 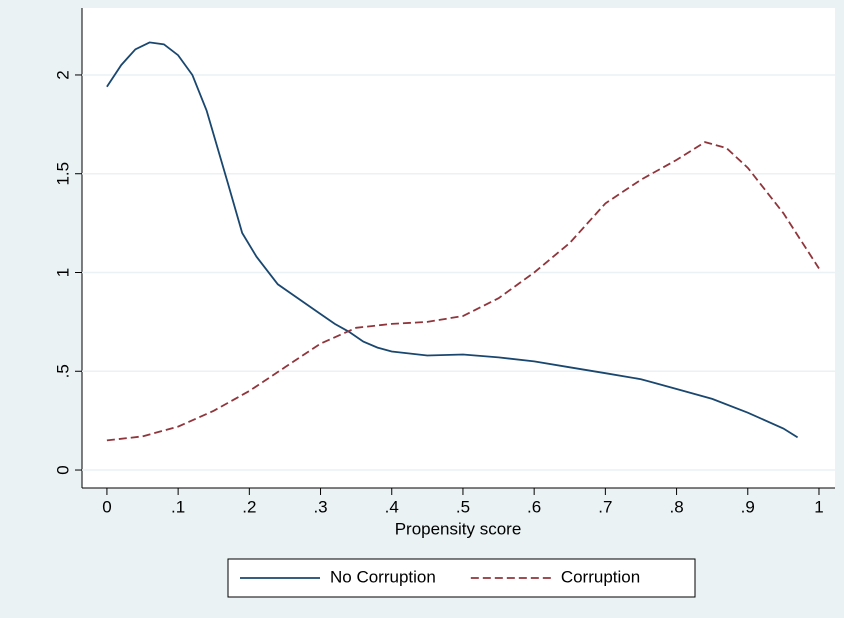 What do you see at coordinates (320, 506) in the screenshot?
I see `x-tick-label: .3` at bounding box center [320, 506].